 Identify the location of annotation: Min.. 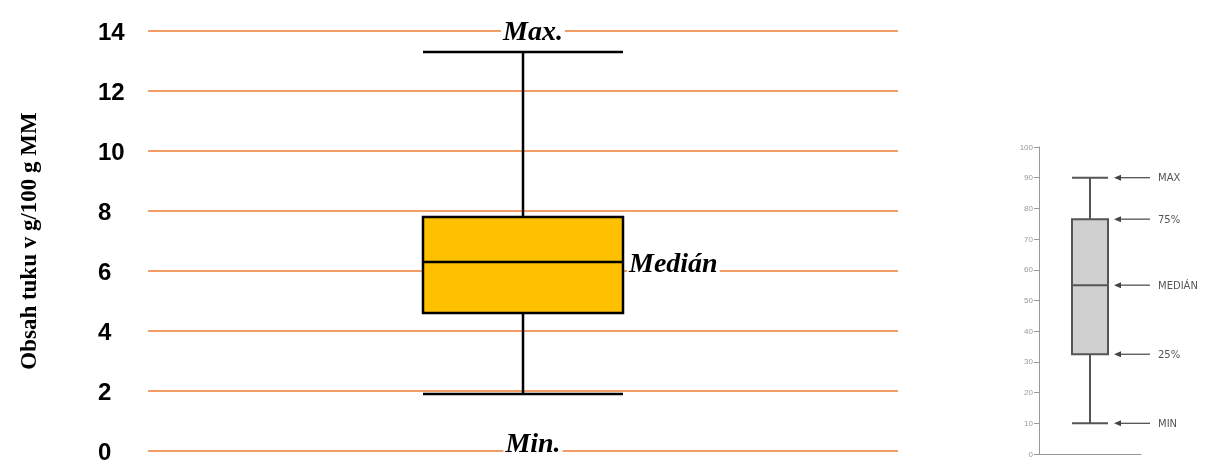
(532, 442).